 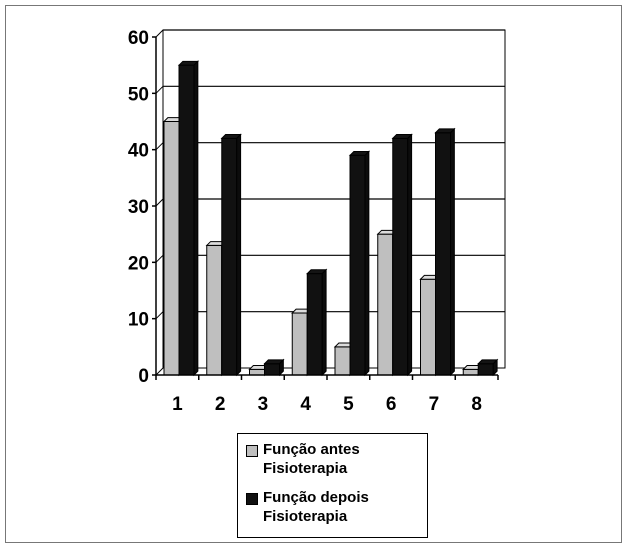 I want to click on y-tick-label: 60, so click(x=138, y=38).